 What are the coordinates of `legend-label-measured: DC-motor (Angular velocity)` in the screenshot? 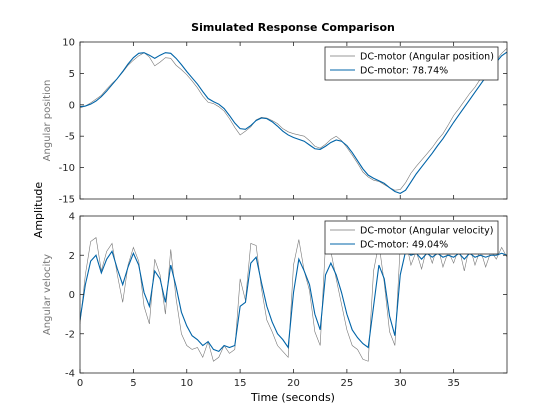 It's located at (426, 231).